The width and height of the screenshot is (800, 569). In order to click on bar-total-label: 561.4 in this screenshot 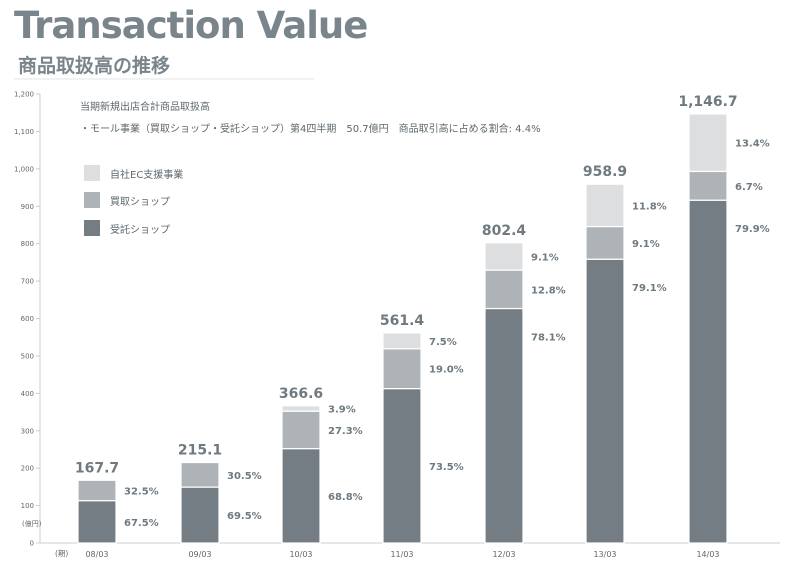, I will do `click(402, 321)`.